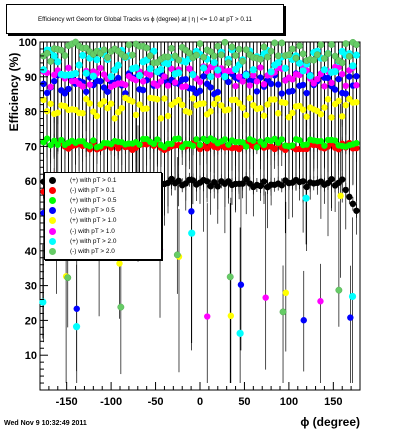 This screenshot has width=400, height=433. I want to click on x-tick-label: 50, so click(244, 402).